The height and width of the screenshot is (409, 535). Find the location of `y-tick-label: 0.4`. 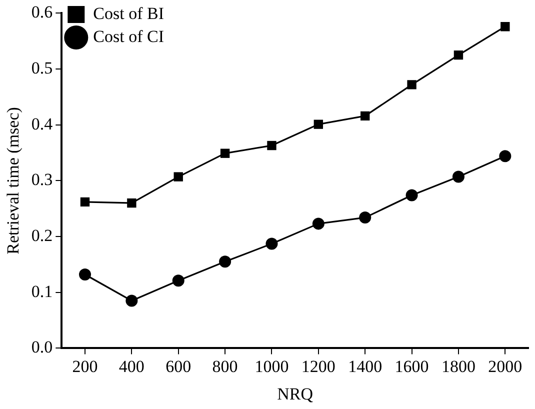

y-tick-label: 0.4 is located at coordinates (42, 124).